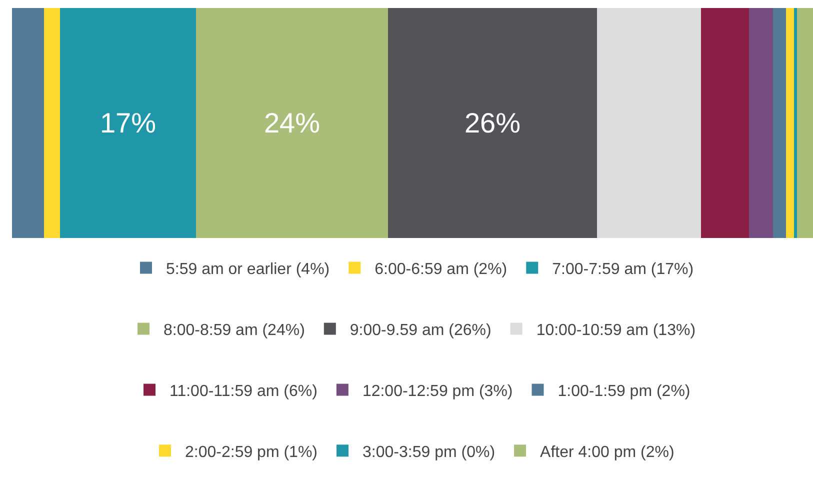 This screenshot has width=813, height=483. I want to click on legend-label: 12:00-12:59 pm (3%), so click(437, 391).